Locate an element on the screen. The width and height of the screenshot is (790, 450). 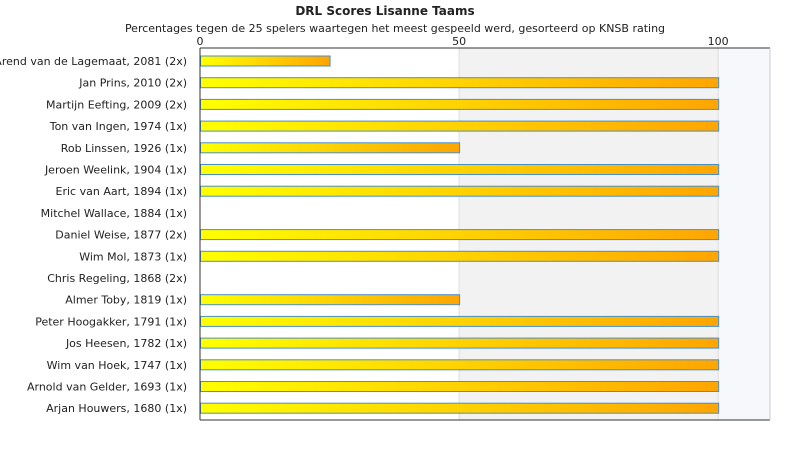
category-label: Wim van Hoek, 1747 (1x) is located at coordinates (117, 365).